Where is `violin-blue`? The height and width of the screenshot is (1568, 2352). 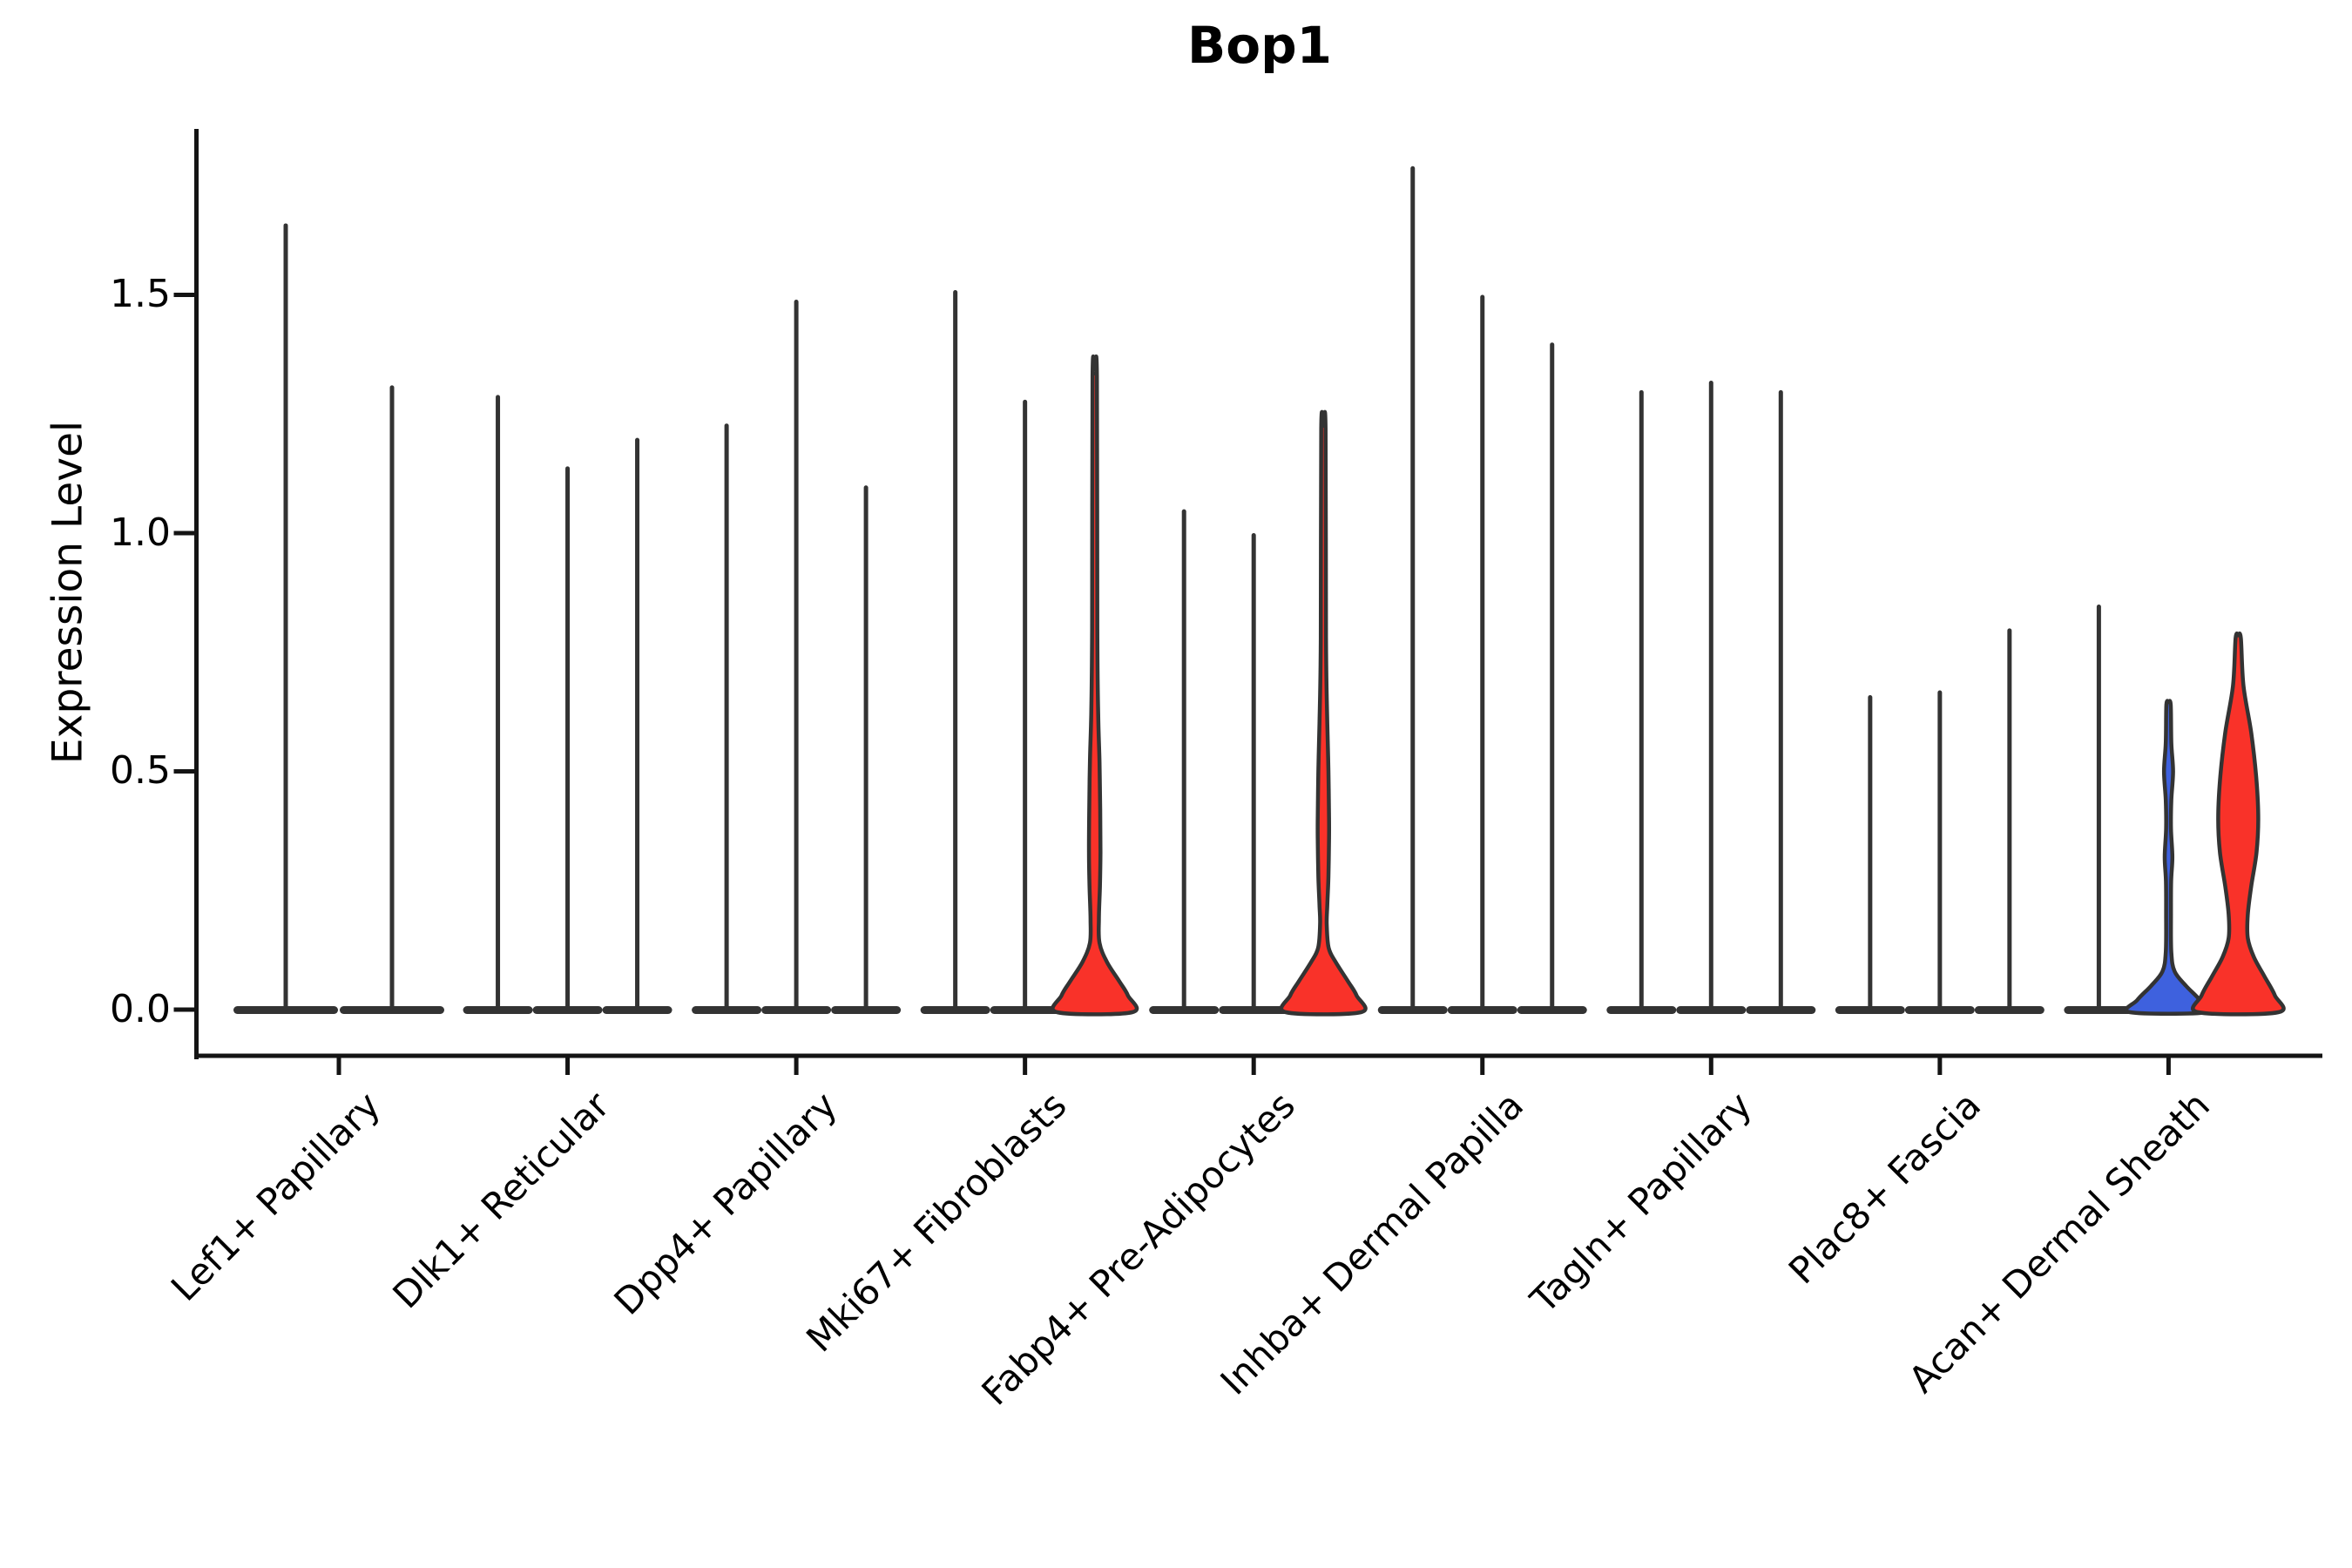
violin-blue is located at coordinates (2168, 857).